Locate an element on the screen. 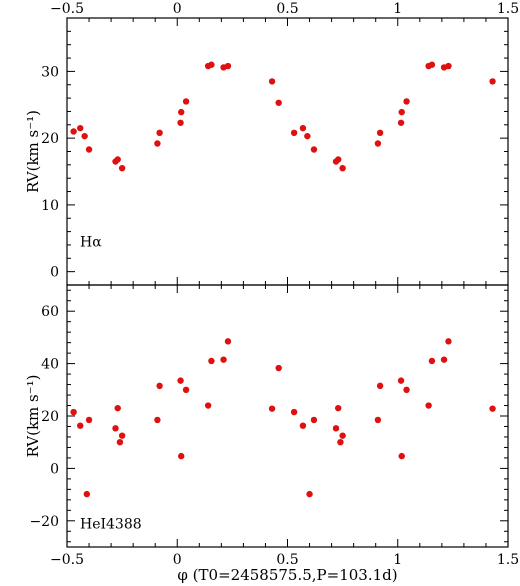 The image size is (520, 586). panel-line-label: Hα is located at coordinates (91, 242).